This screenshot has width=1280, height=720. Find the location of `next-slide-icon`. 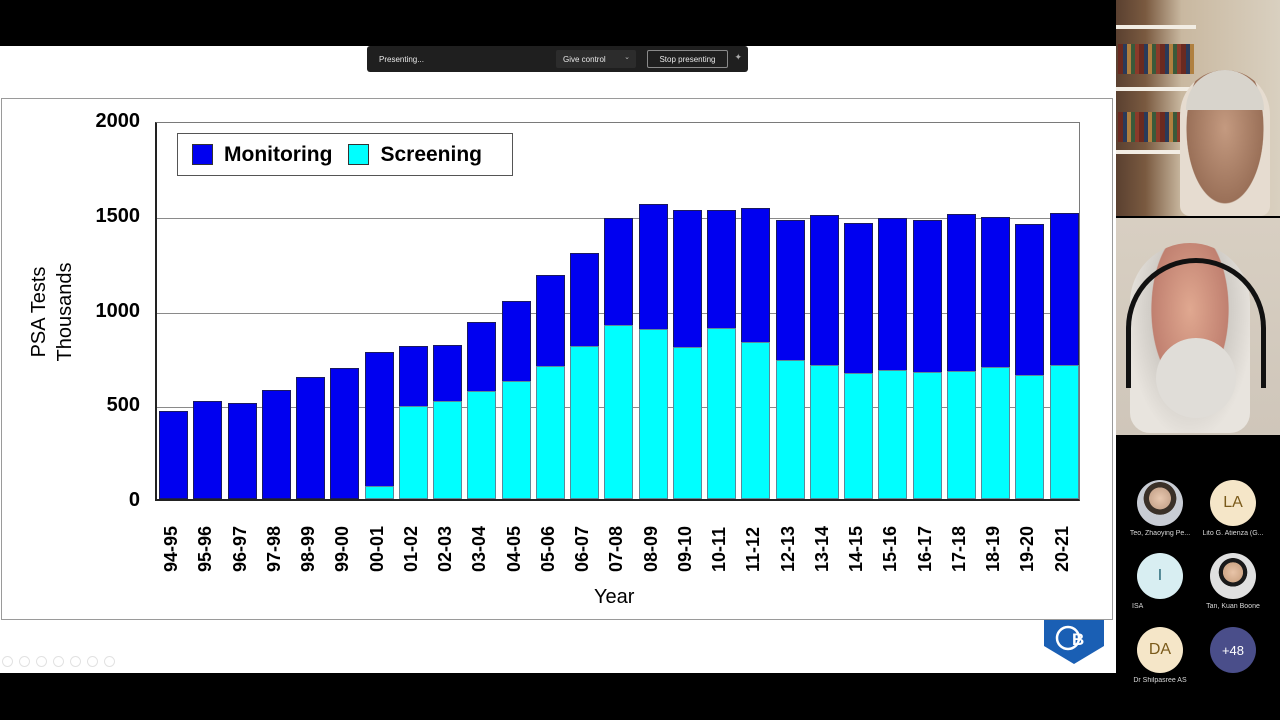

next-slide-icon is located at coordinates (24, 661).